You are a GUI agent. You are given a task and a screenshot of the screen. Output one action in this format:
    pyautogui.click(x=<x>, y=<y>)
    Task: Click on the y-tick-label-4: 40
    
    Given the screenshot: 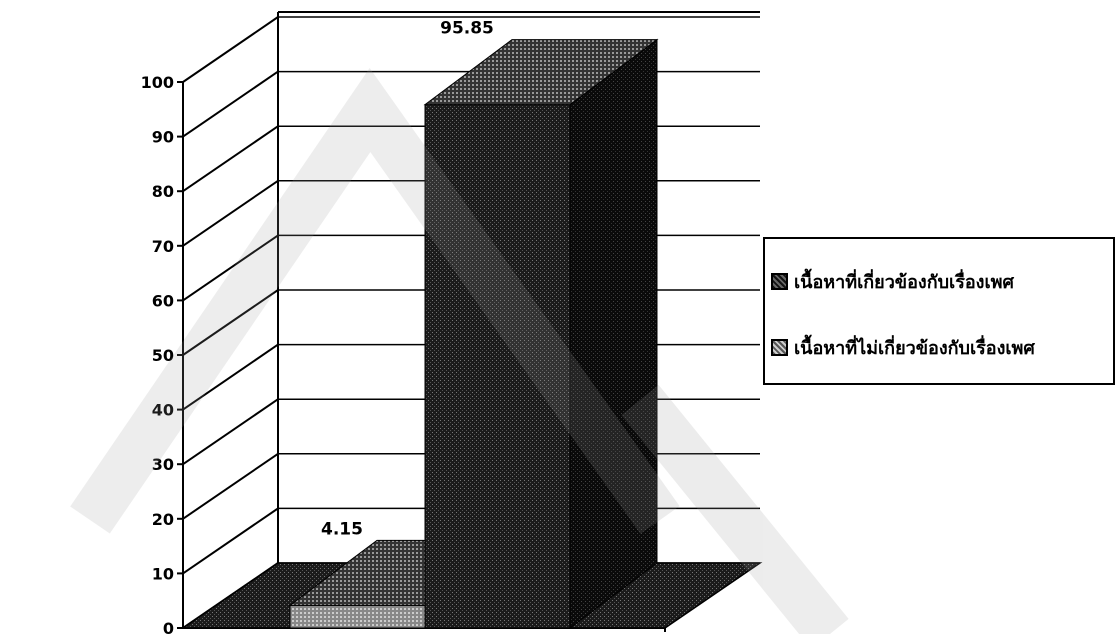 What is the action you would take?
    pyautogui.click(x=163, y=410)
    